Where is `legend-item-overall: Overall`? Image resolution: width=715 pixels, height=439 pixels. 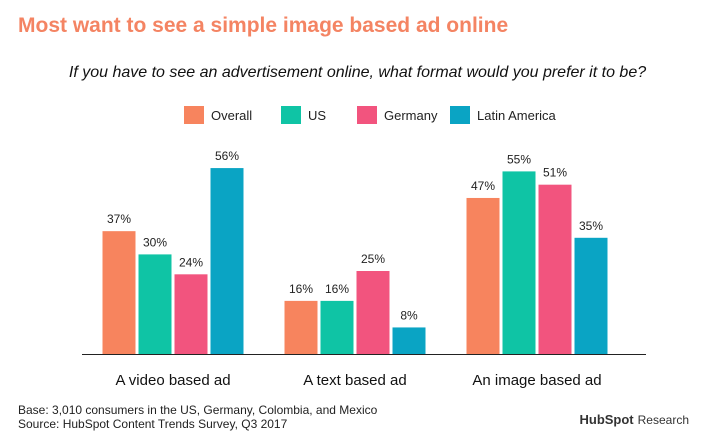 legend-item-overall: Overall is located at coordinates (218, 115).